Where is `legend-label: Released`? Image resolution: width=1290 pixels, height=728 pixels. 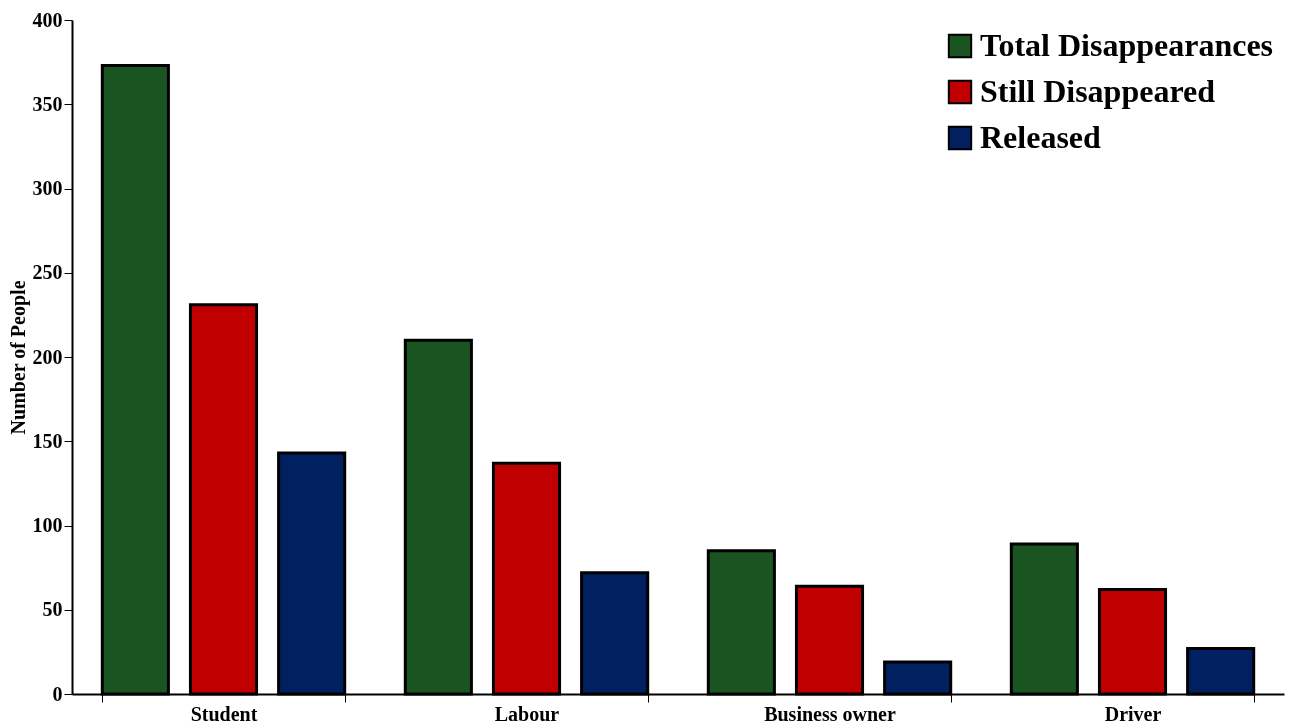 legend-label: Released is located at coordinates (1041, 137).